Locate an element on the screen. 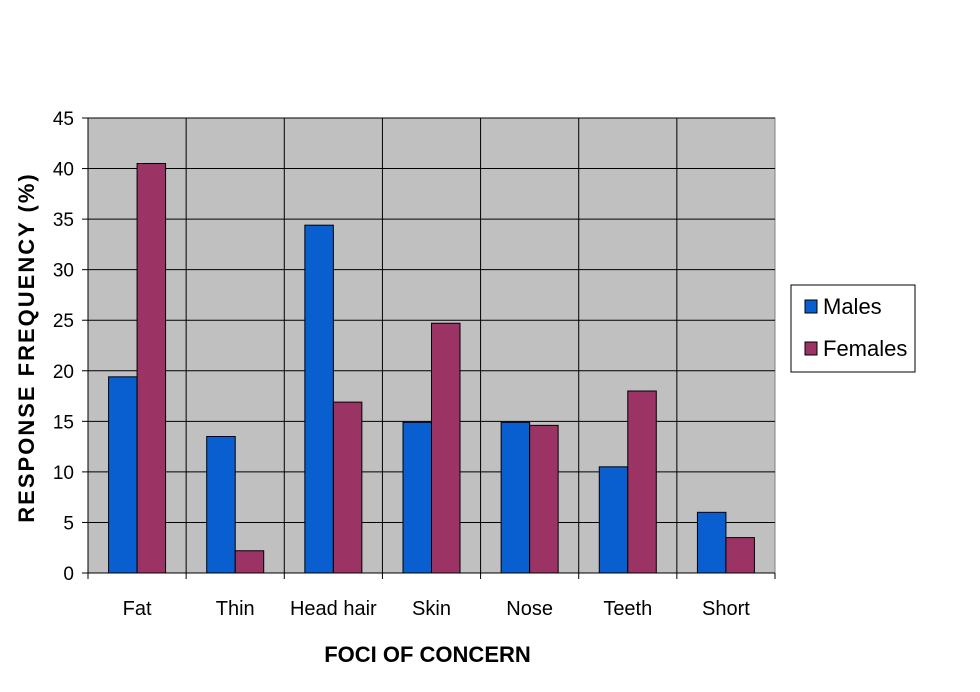 This screenshot has width=980, height=692. y-tick-label: 20 is located at coordinates (63, 372).